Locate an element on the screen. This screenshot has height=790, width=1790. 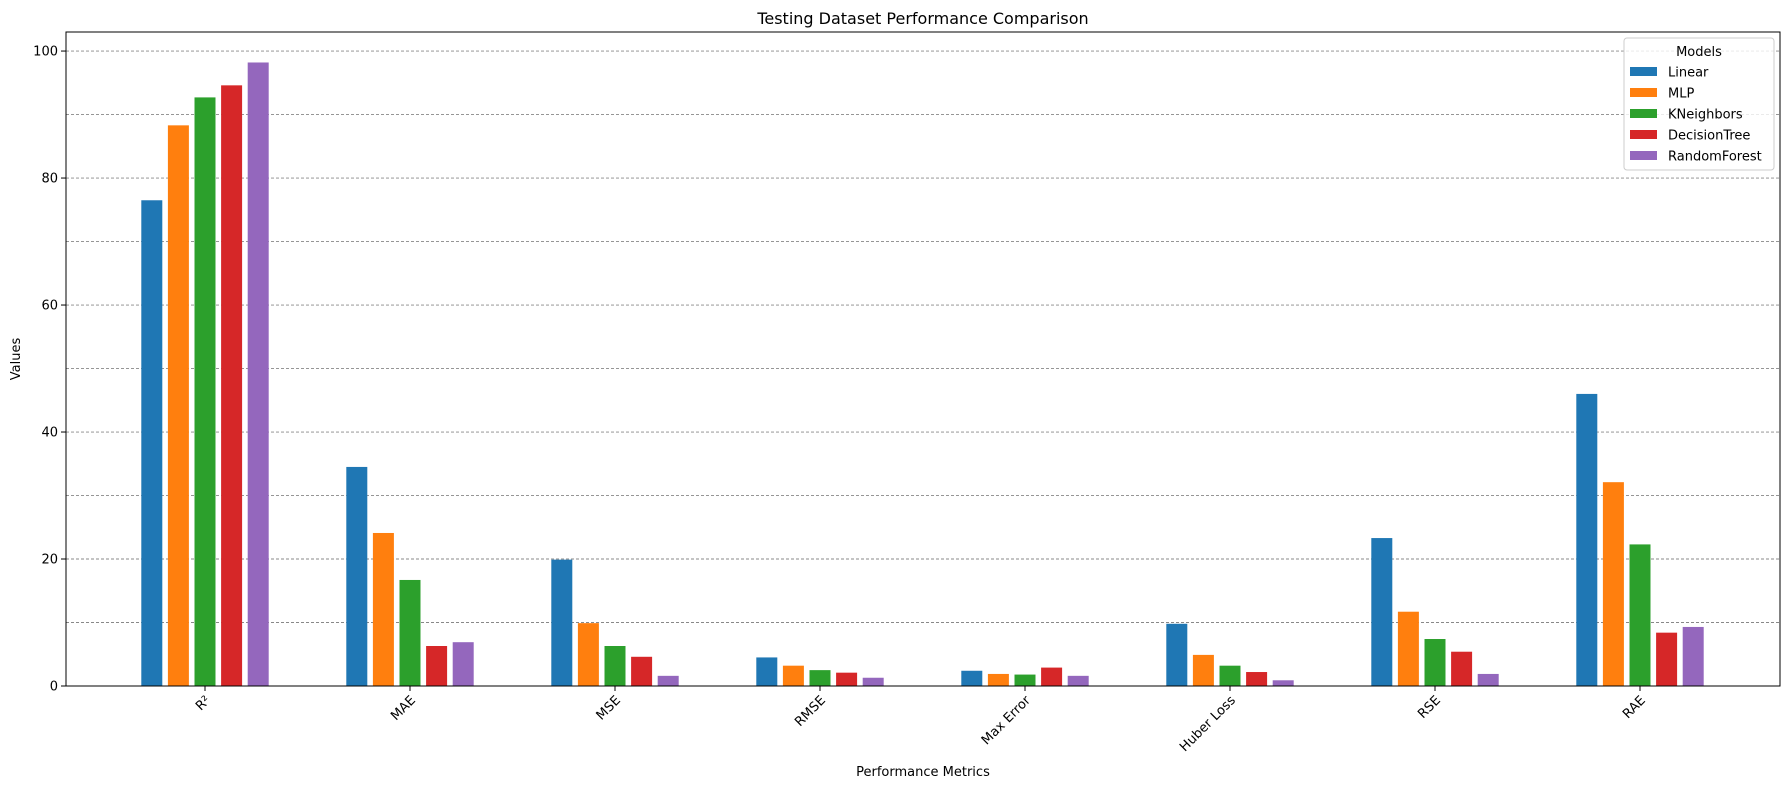
legend-label-decisiontree: DecisionTree is located at coordinates (1709, 136).